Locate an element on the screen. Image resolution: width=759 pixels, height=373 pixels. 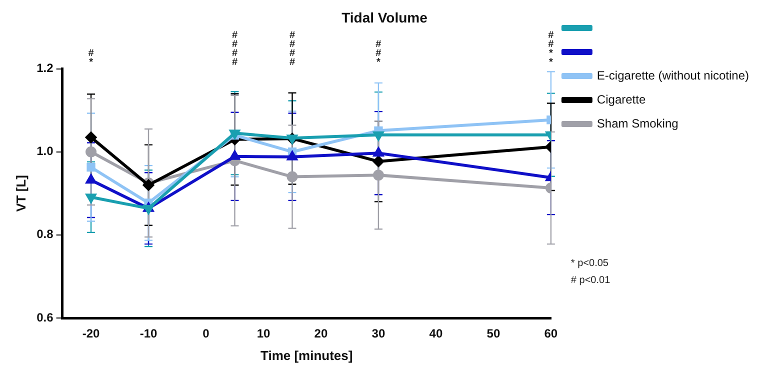
x-tick-label: 10 is located at coordinates (263, 333).